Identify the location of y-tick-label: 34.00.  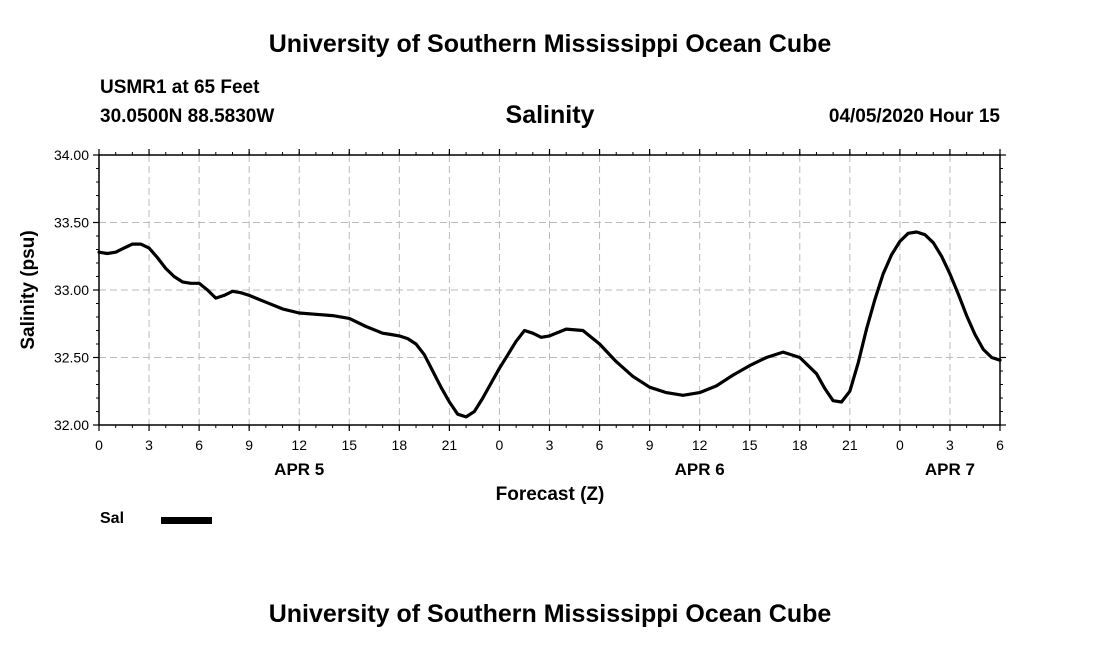
(71, 155).